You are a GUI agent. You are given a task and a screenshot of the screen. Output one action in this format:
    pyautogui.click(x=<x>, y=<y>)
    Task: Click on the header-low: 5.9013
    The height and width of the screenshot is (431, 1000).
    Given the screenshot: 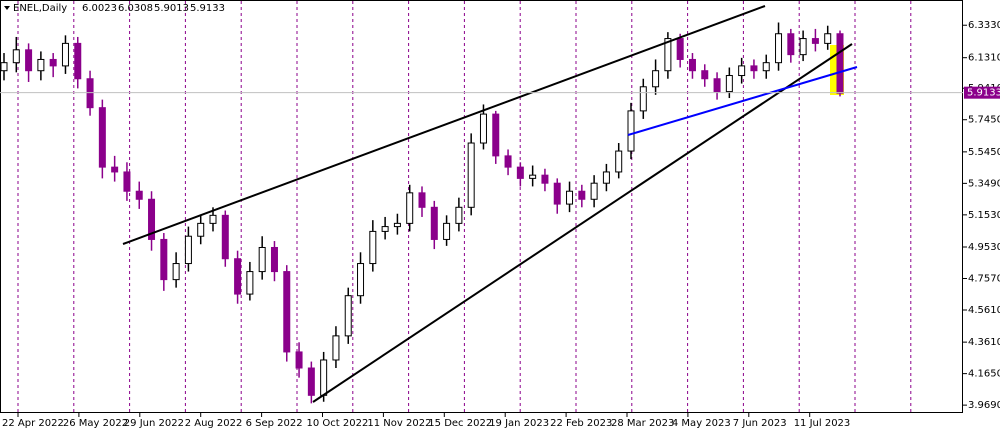 What is the action you would take?
    pyautogui.click(x=171, y=8)
    